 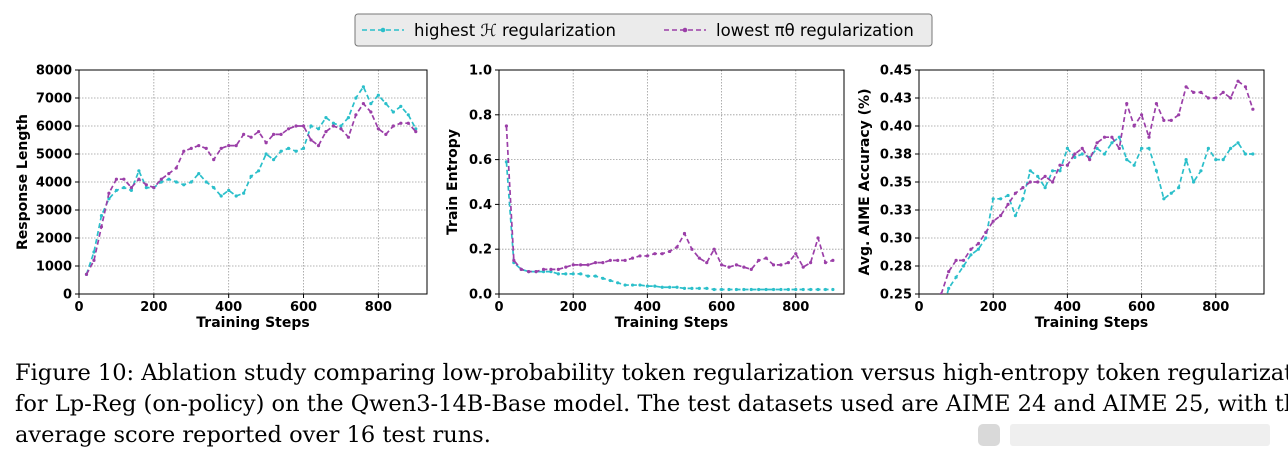 What do you see at coordinates (453, 182) in the screenshot?
I see `y-axis-label: Train Entropy` at bounding box center [453, 182].